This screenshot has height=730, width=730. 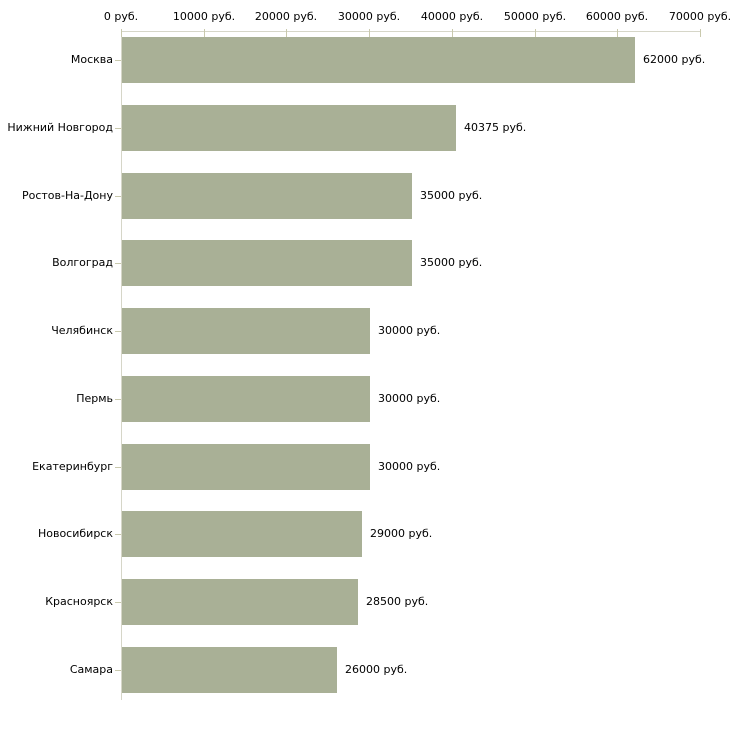 What do you see at coordinates (204, 16) in the screenshot?
I see `x-axis-tick-label: 10000 руб.` at bounding box center [204, 16].